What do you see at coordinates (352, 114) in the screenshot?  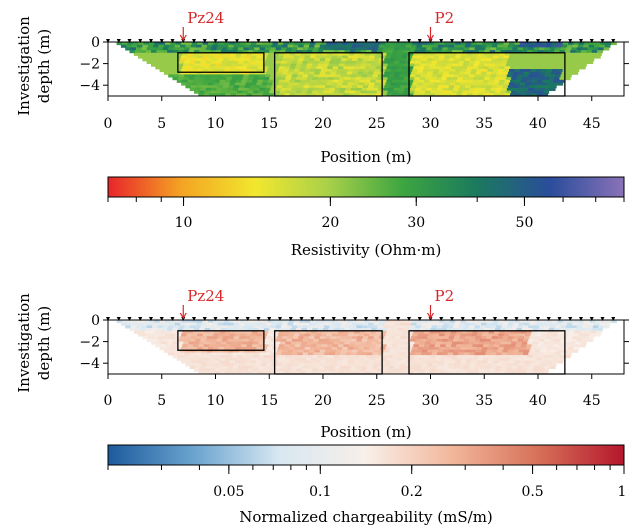 I see `resistivity-x-ticks: 0 5 10 15 20 25 30 35 40 45` at bounding box center [352, 114].